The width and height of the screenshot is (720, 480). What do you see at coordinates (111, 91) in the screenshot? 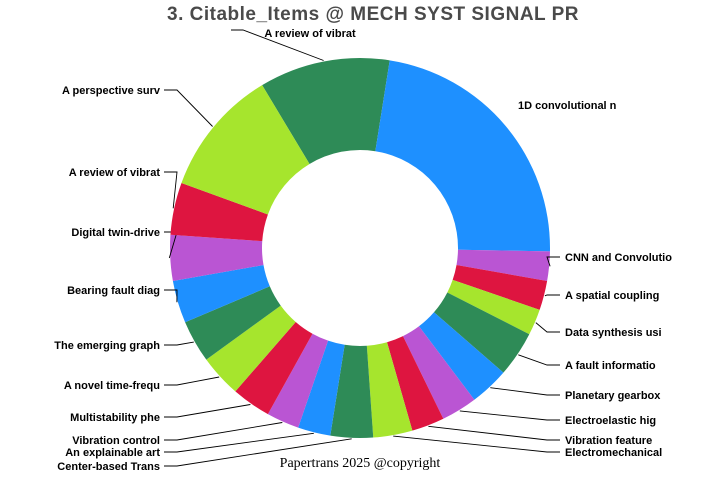
I see `slice-label-19: A perspective surv` at bounding box center [111, 91].